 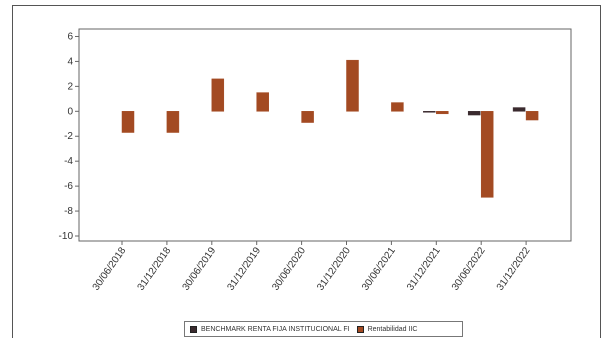 I want to click on y-tick-label: -2, so click(x=68, y=136).